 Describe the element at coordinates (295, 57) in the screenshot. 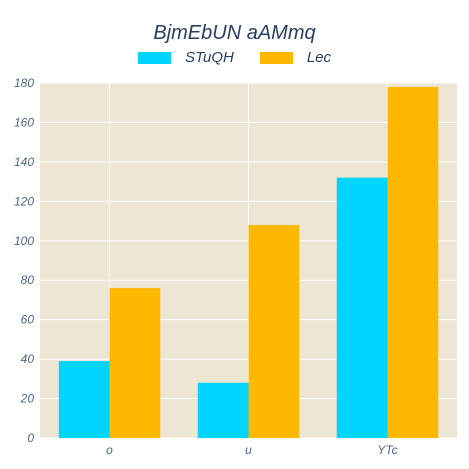

I see `legend-item-series-2: Lec` at that location.